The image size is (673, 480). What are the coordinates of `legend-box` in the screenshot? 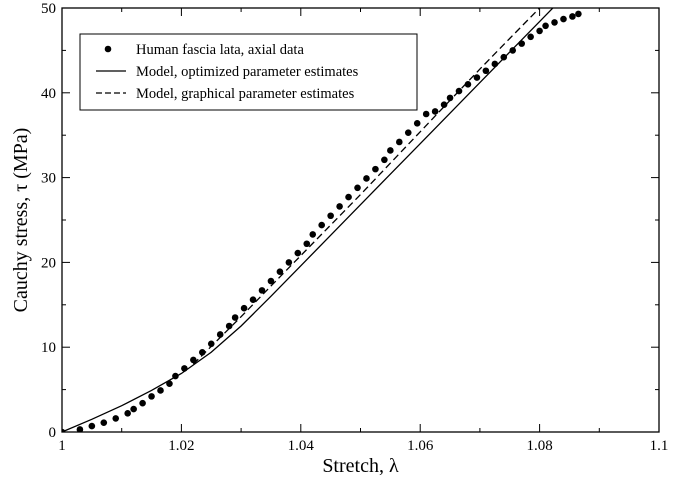 It's located at (248, 72).